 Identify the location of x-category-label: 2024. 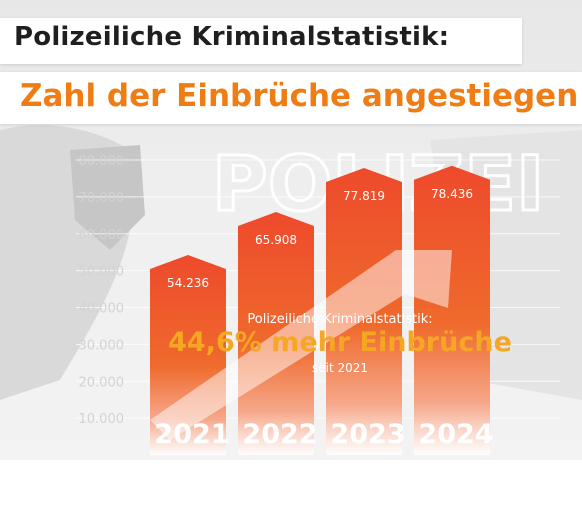
(455, 434).